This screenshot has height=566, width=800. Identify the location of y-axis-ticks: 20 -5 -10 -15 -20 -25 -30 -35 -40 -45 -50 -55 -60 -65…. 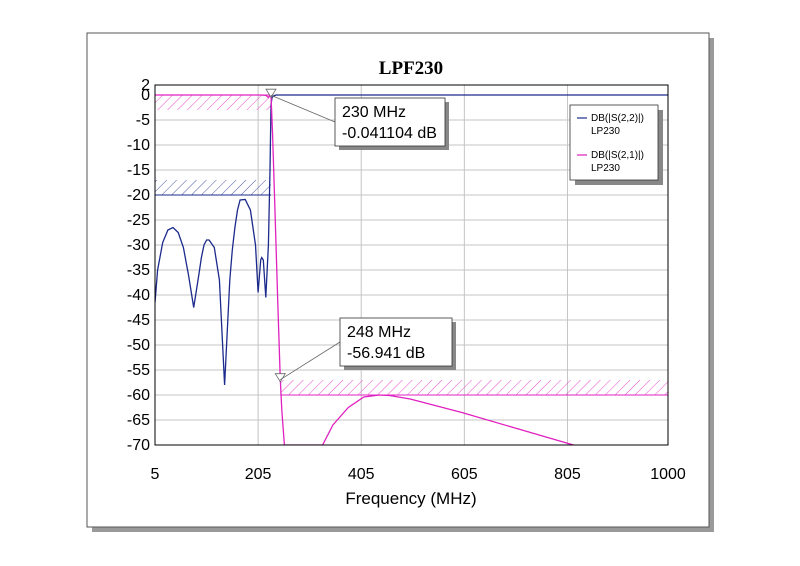
(138, 265).